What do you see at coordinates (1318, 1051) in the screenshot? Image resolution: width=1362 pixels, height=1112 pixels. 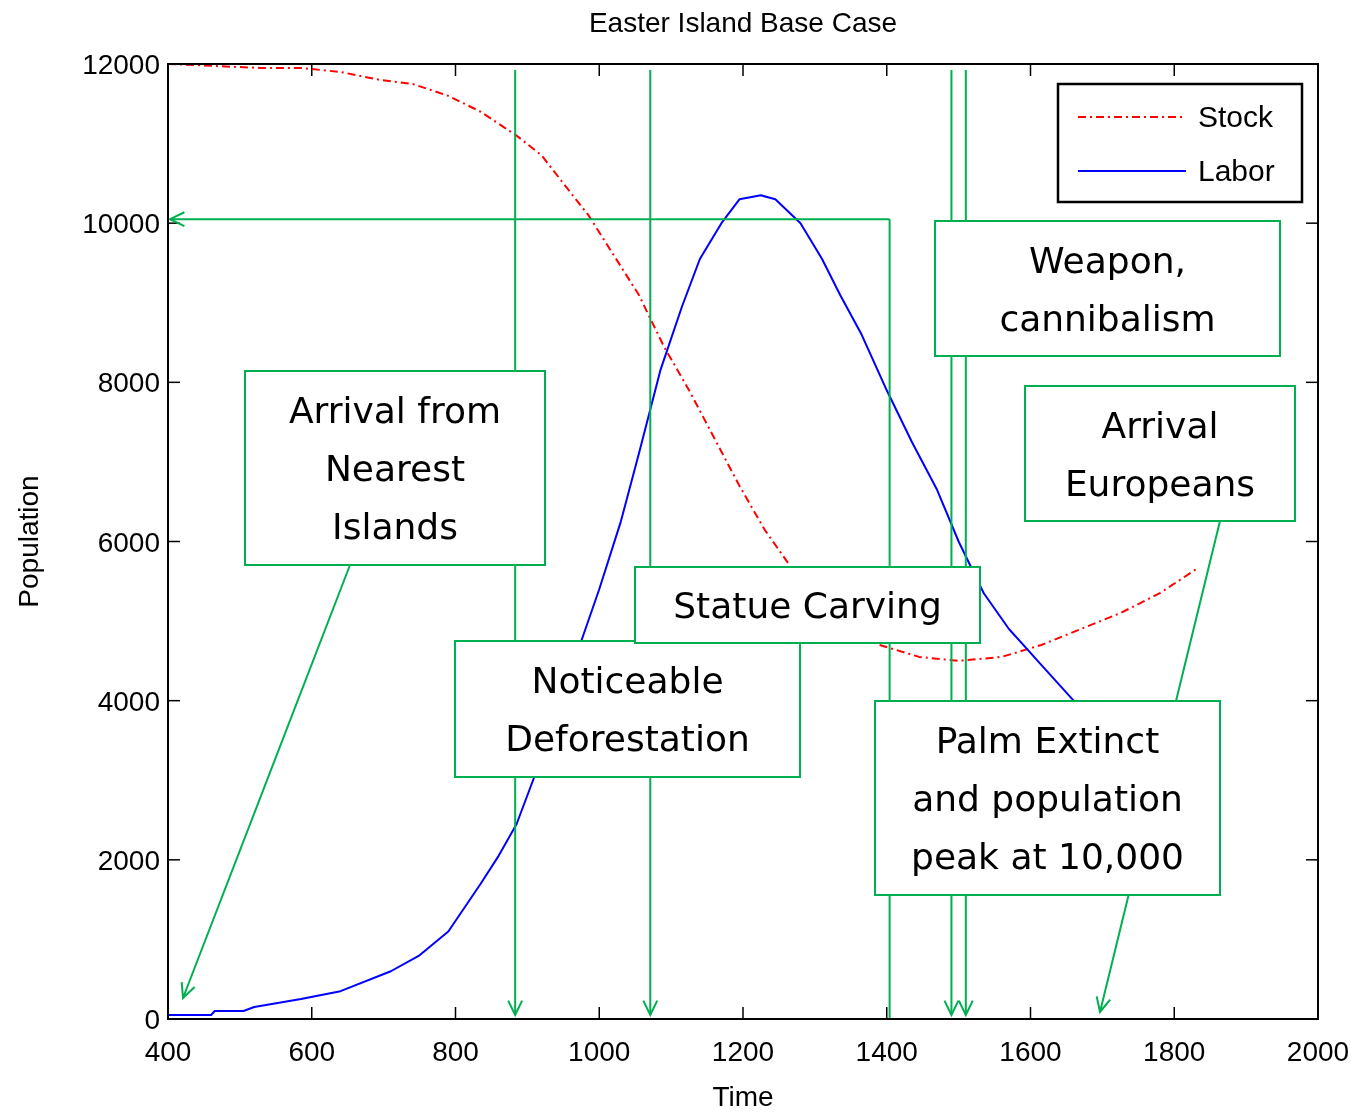 I see `x-tick-label: 2000` at bounding box center [1318, 1051].